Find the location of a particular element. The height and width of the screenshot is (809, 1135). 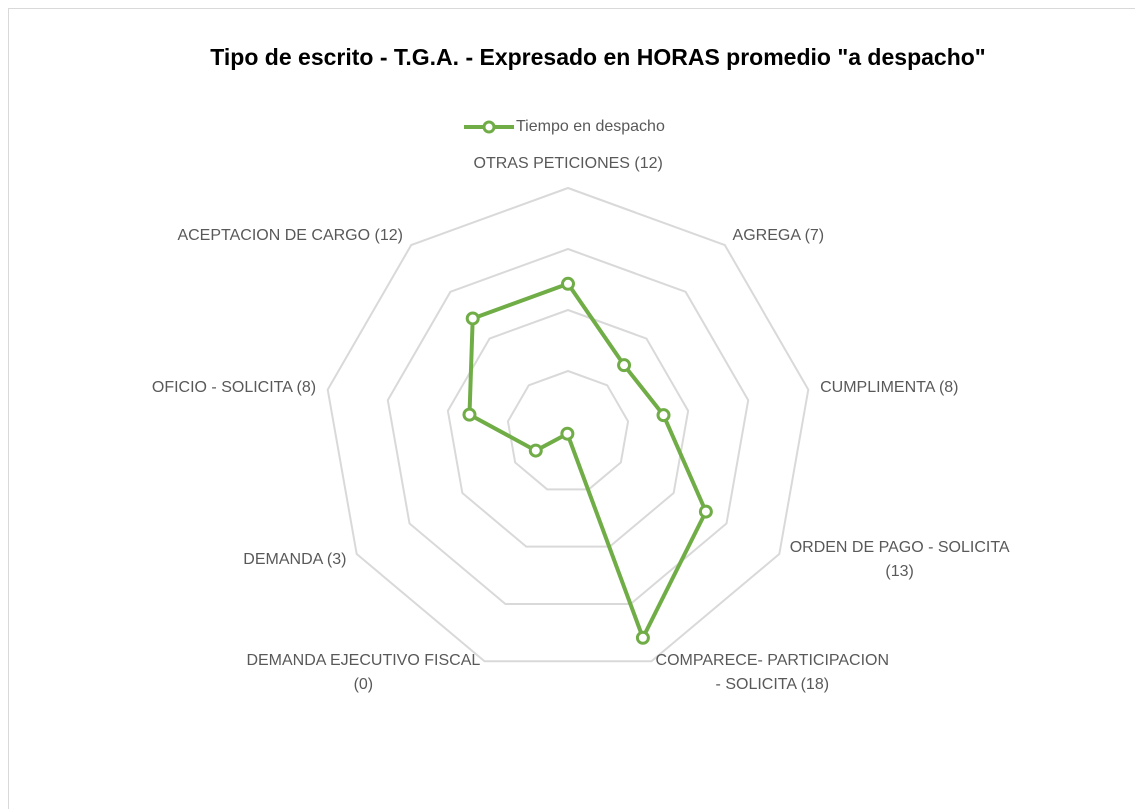

category-label: DEMANDA (3) is located at coordinates (295, 559).